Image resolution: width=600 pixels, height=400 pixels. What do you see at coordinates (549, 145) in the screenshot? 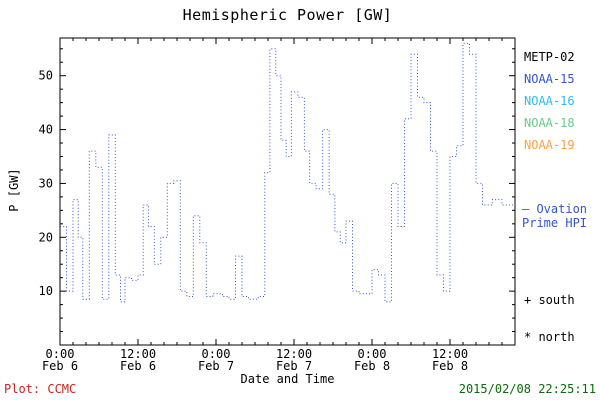
I see `legend-item: NOAA-19` at bounding box center [549, 145].